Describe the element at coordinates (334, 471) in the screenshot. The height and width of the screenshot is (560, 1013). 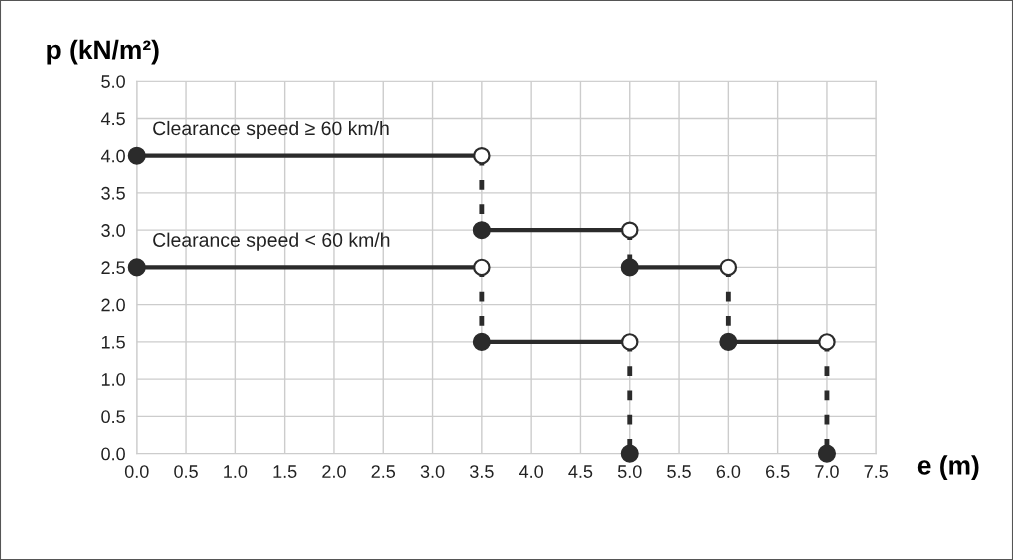
I see `x-tick-label: 2.0` at that location.